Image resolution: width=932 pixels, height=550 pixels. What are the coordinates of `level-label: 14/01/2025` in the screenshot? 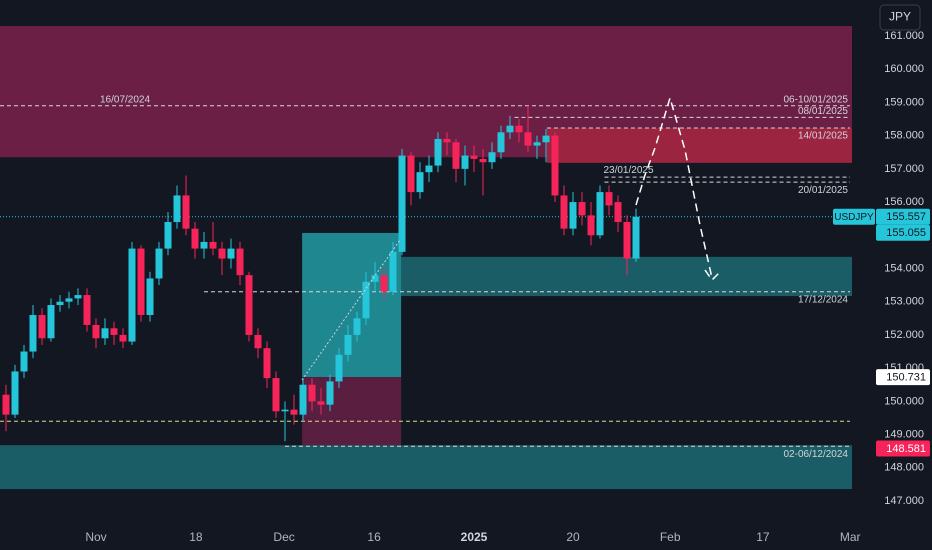 It's located at (823, 136).